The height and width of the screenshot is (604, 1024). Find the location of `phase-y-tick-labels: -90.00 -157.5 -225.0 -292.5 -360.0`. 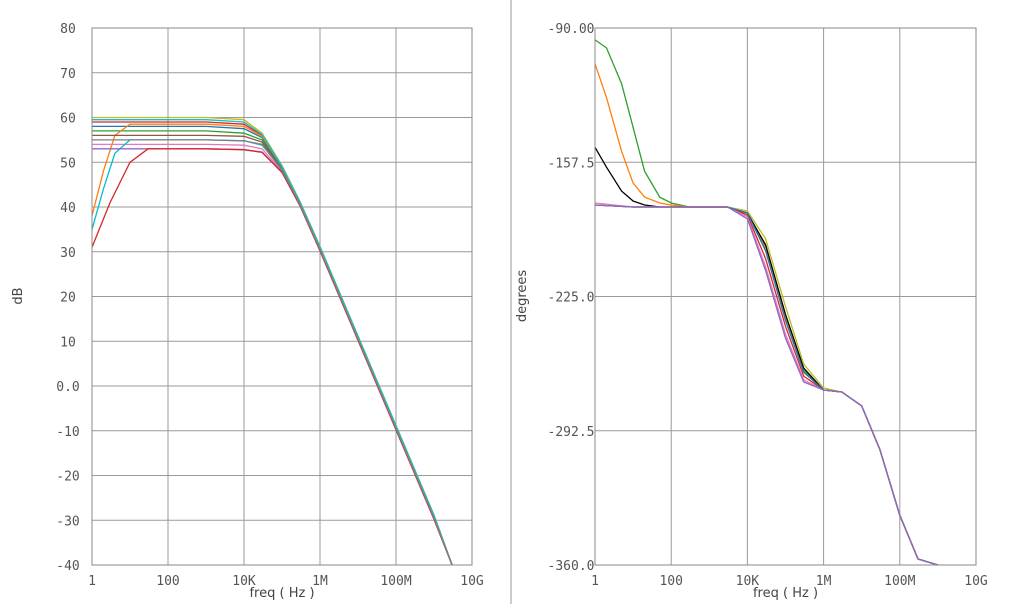

phase-y-tick-labels: -90.00 -157.5 -225.0 -292.5 -360.0 is located at coordinates (571, 298).